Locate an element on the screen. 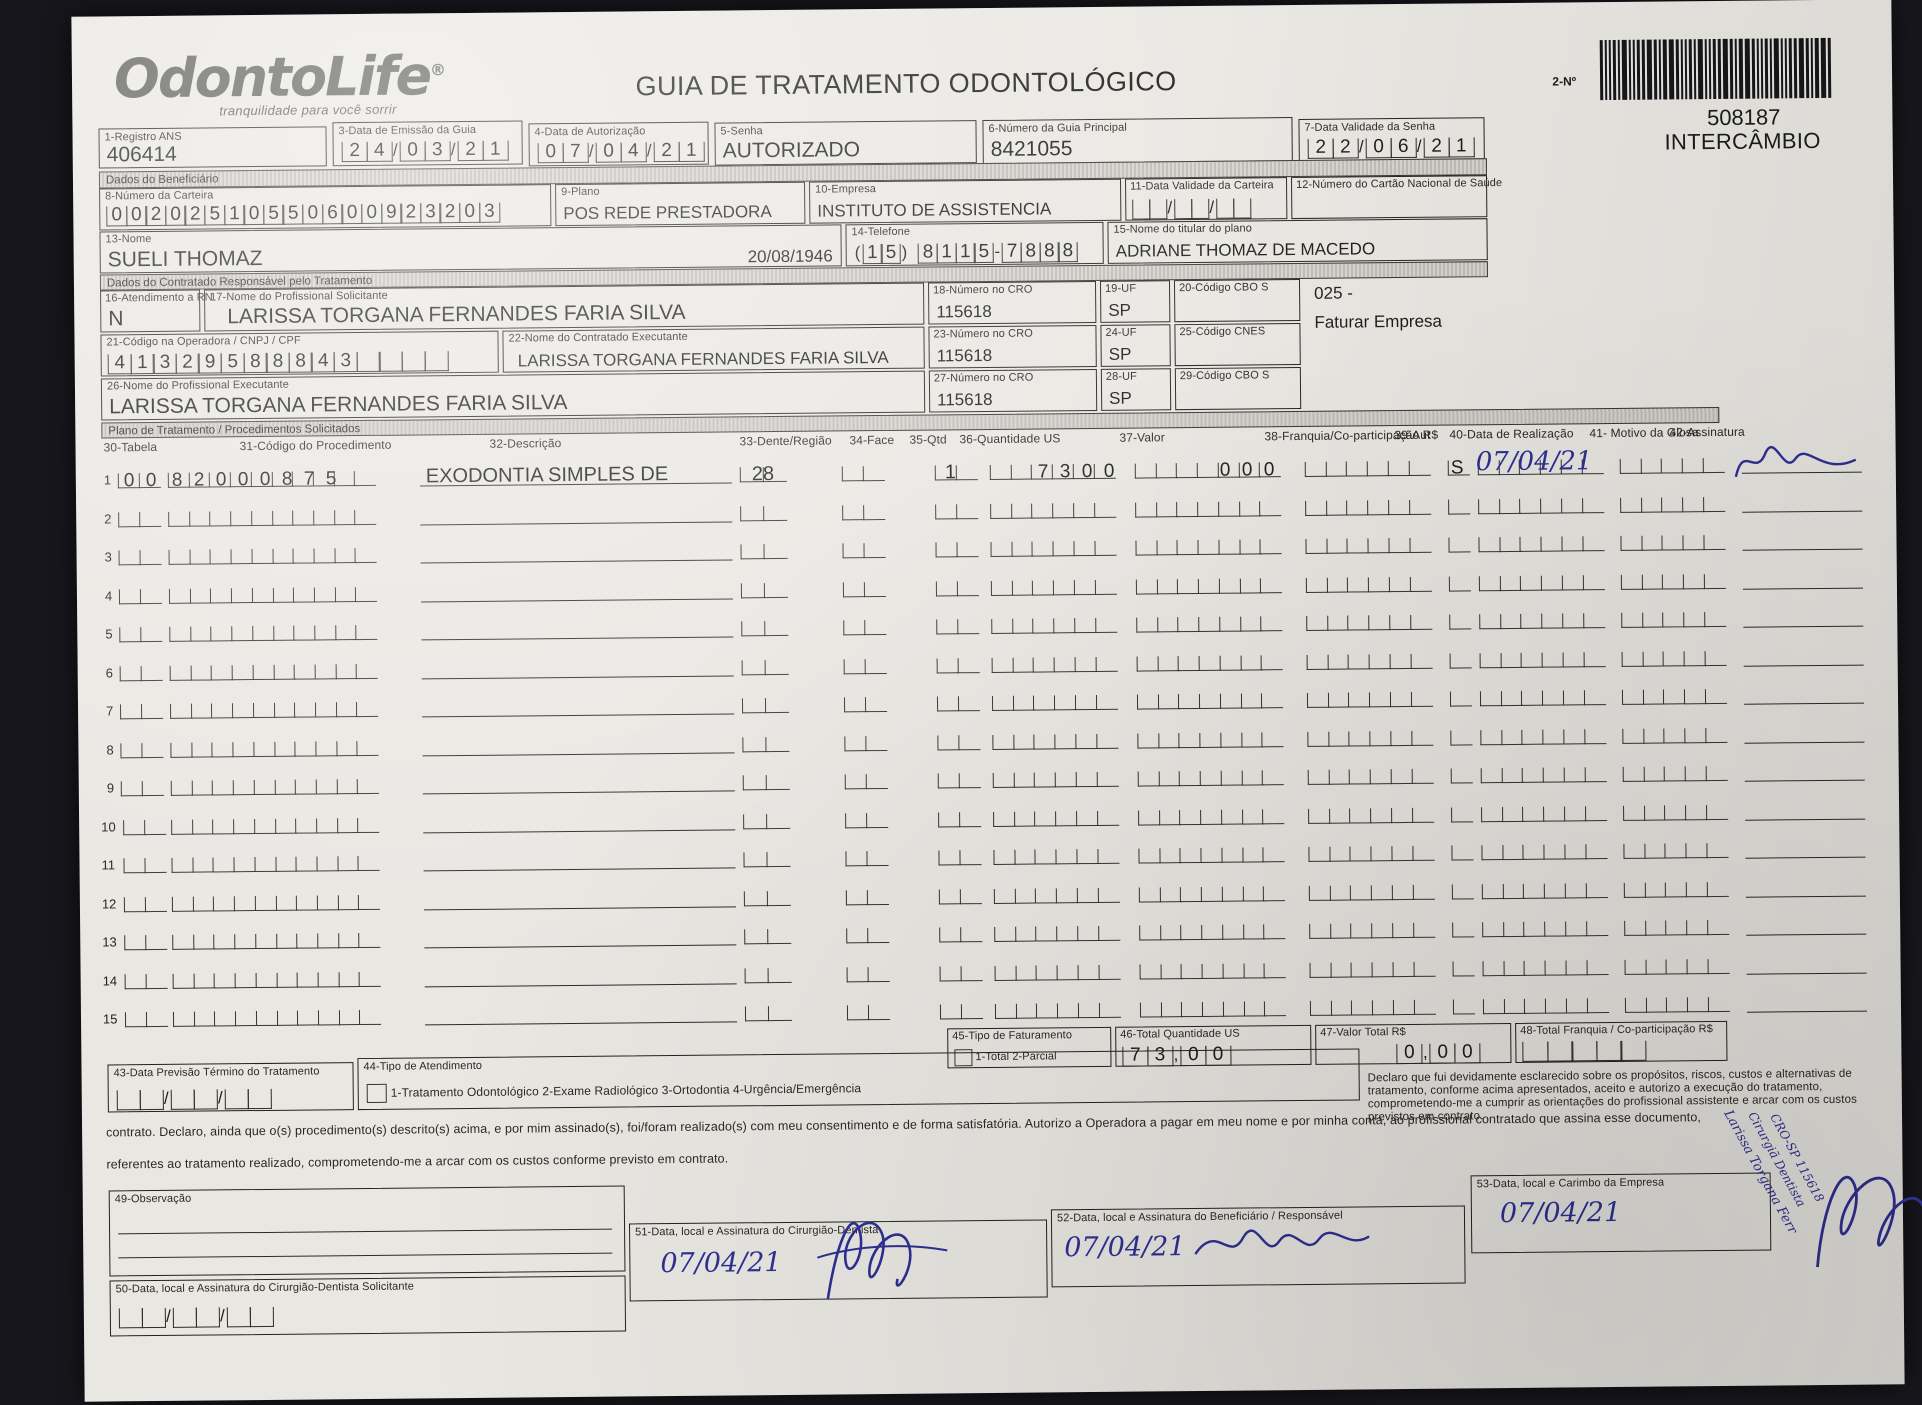 The height and width of the screenshot is (1405, 1922). registro-ans-value: 406414 is located at coordinates (141, 154).